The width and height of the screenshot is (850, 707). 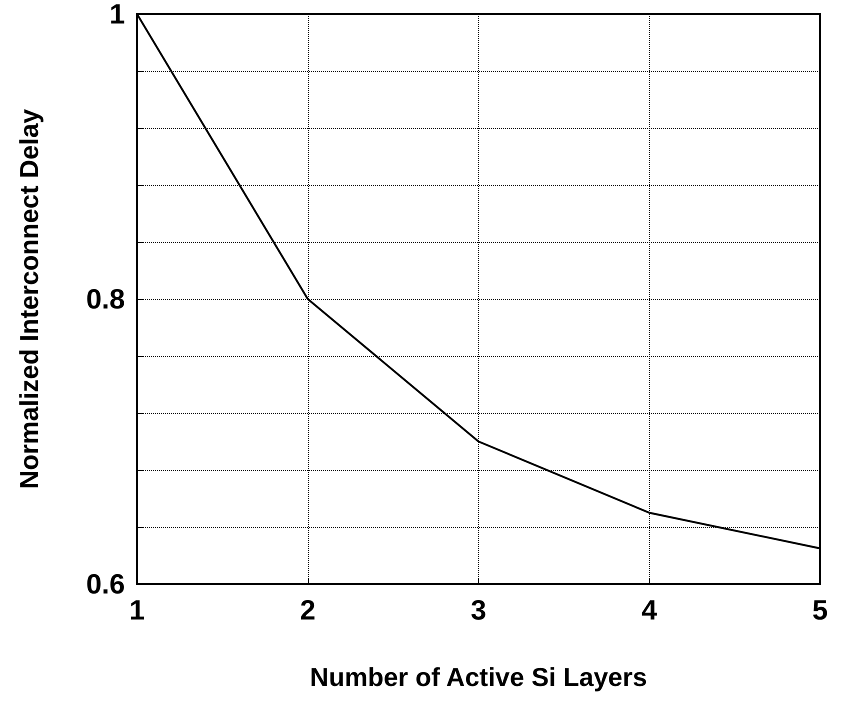 I want to click on y-tick-label: 1, so click(x=117, y=15).